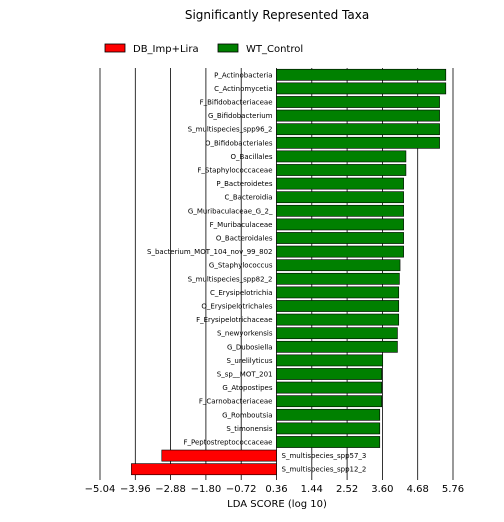 This screenshot has width=504, height=522. I want to click on x-tick-label: −0.72, so click(241, 489).